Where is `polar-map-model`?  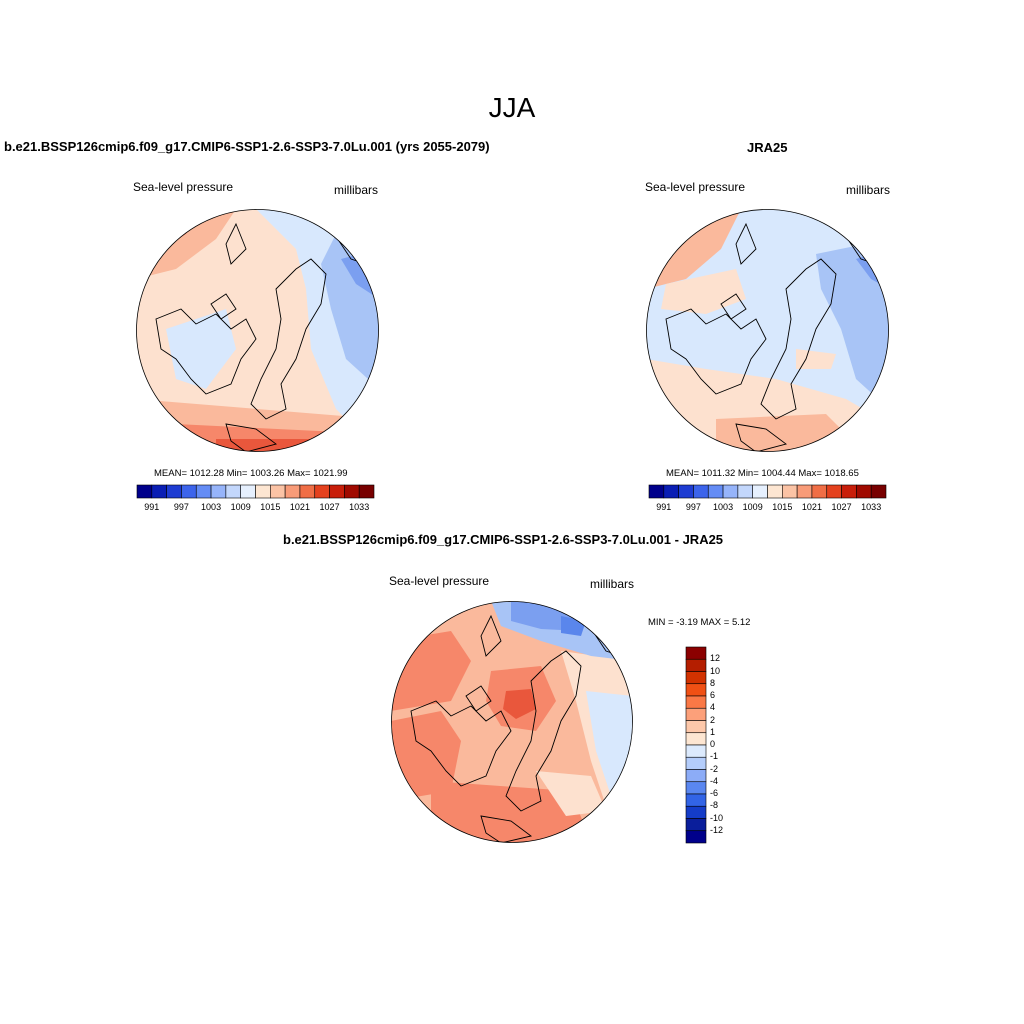
polar-map-model is located at coordinates (257, 330).